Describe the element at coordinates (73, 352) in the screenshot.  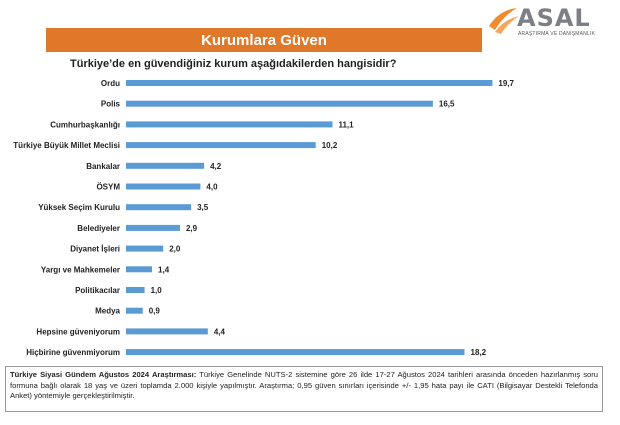
I see `category-label: Hiçbirine güvenmiyorum` at that location.